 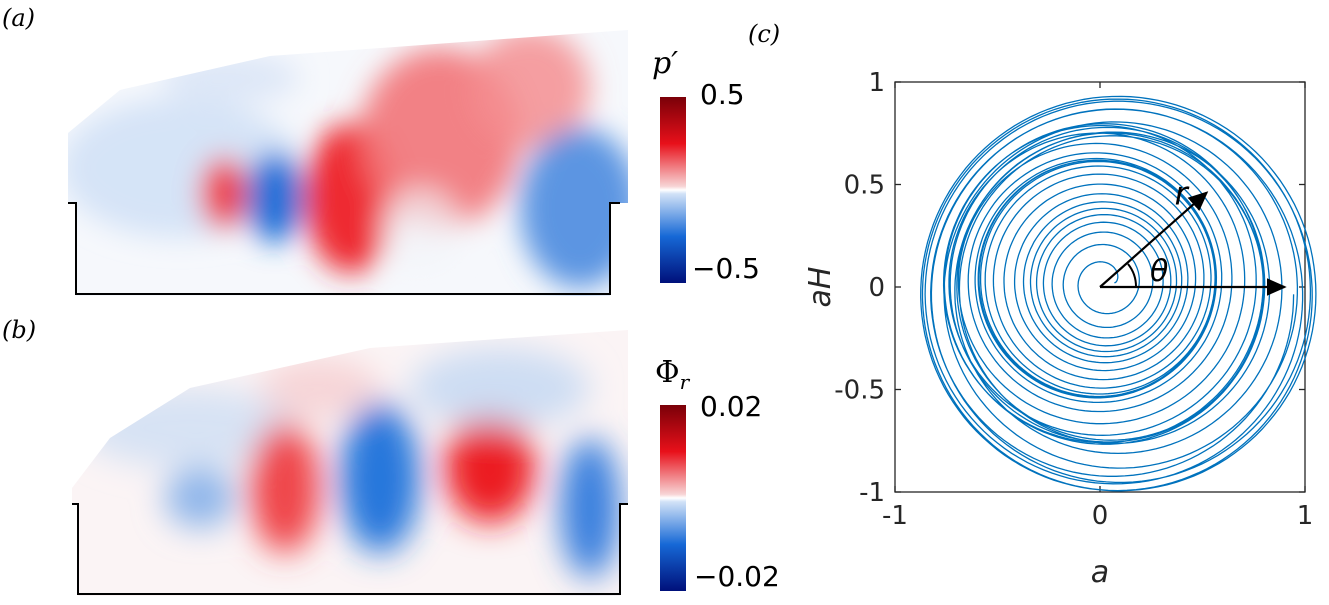 I want to click on y-tick-label: -1, so click(x=872, y=493).